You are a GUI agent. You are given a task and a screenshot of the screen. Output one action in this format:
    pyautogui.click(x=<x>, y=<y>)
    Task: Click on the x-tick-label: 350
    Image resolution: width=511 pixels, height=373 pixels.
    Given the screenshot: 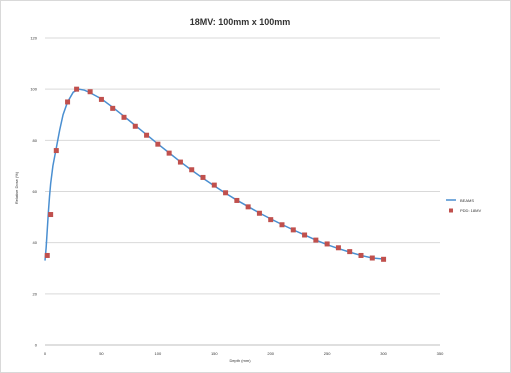 What is the action you would take?
    pyautogui.click(x=440, y=353)
    